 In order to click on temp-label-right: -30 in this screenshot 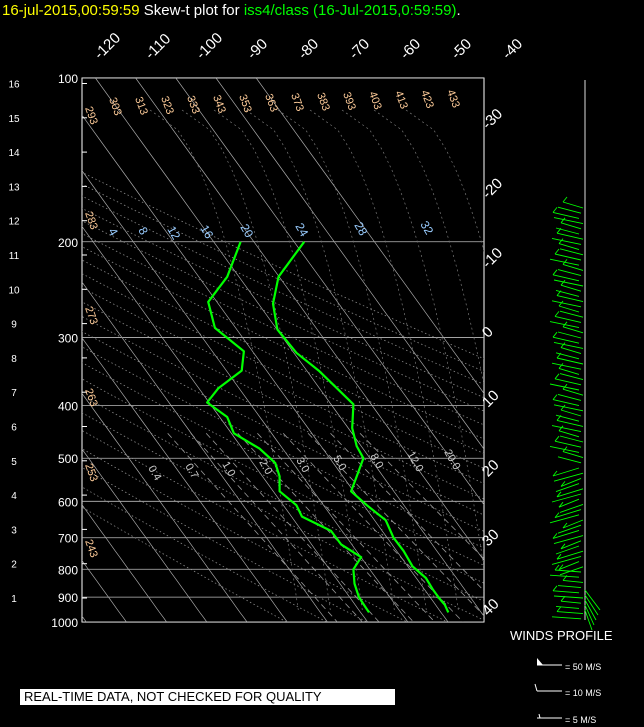, I will do `click(492, 118)`.